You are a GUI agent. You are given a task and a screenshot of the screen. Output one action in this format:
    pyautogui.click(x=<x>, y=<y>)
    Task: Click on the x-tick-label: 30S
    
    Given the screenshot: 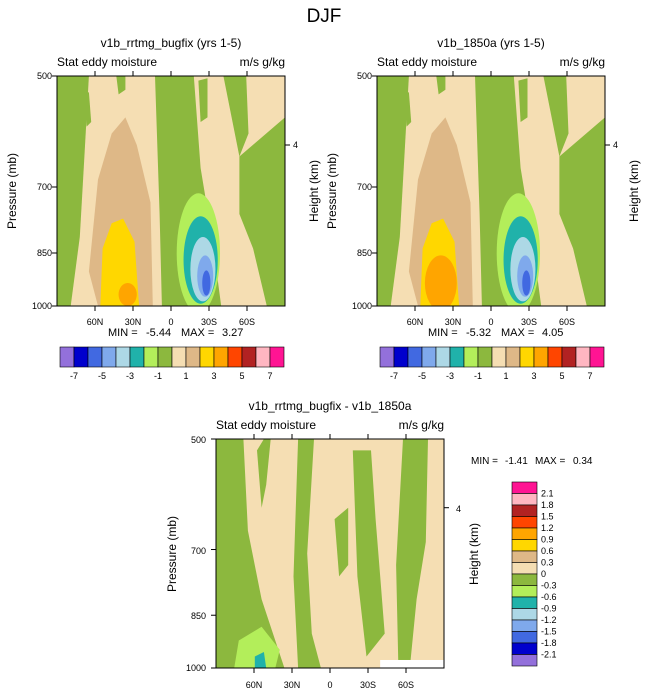 What is the action you would take?
    pyautogui.click(x=368, y=685)
    